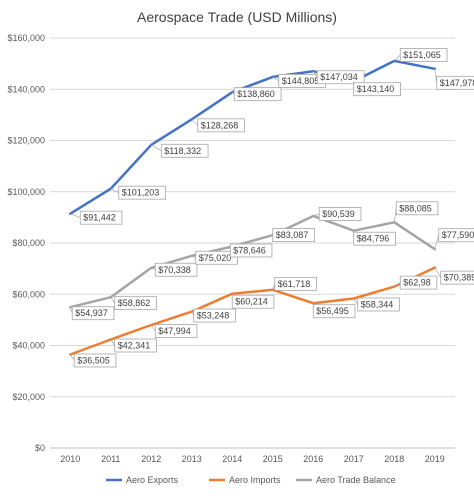  I want to click on data-label-aero-exports: $143,140, so click(376, 89).